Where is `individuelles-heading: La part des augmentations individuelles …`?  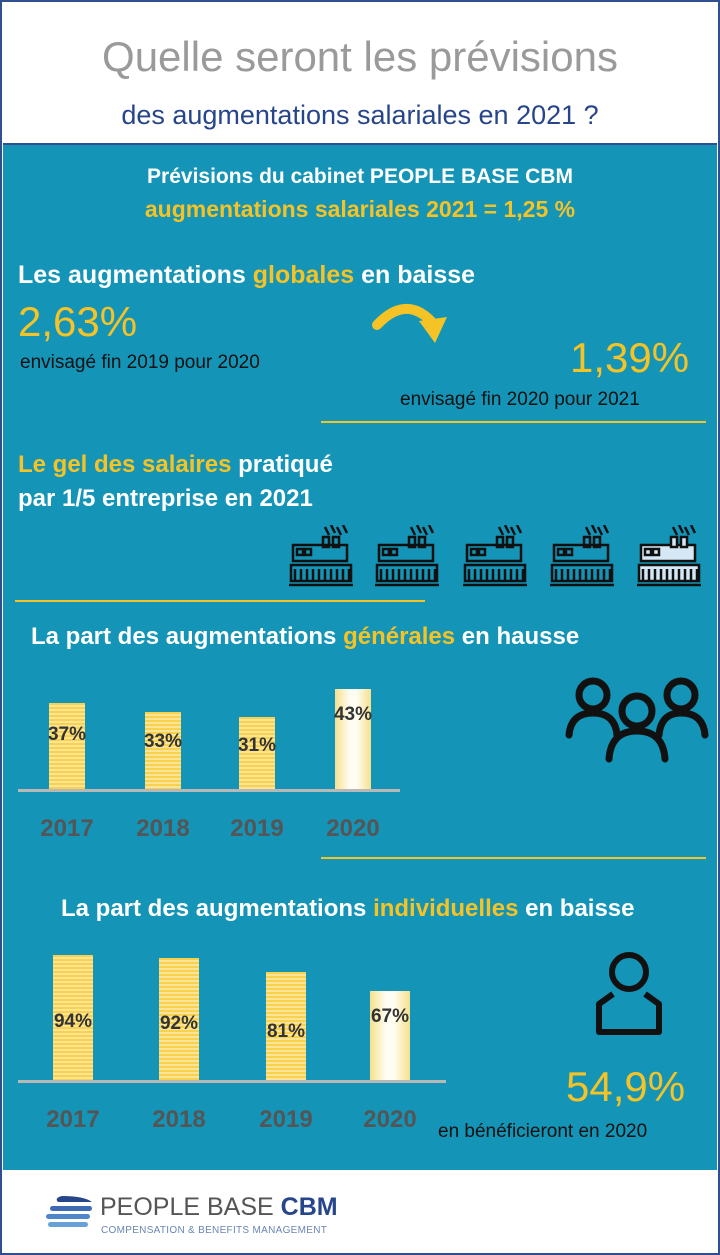
individuelles-heading: La part des augmentations individuelles … is located at coordinates (348, 908).